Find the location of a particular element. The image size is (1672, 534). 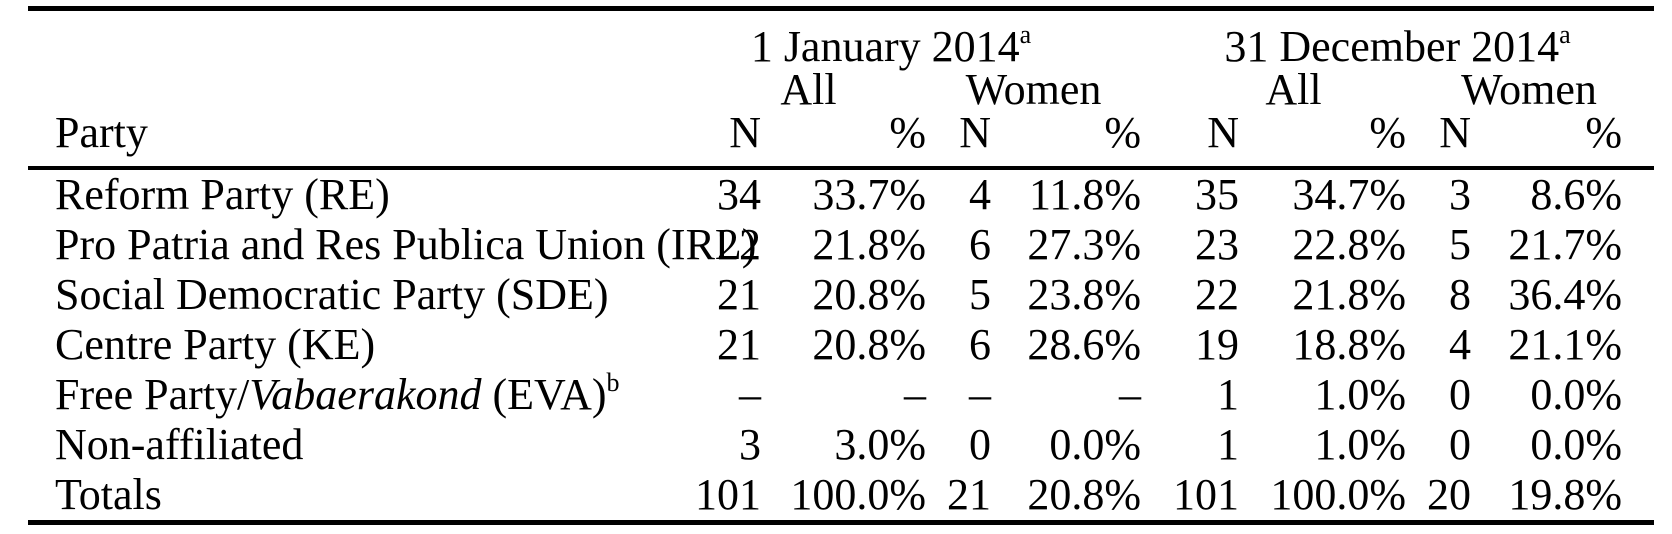

party-name-cell: Non-affiliated is located at coordinates (334, 445).